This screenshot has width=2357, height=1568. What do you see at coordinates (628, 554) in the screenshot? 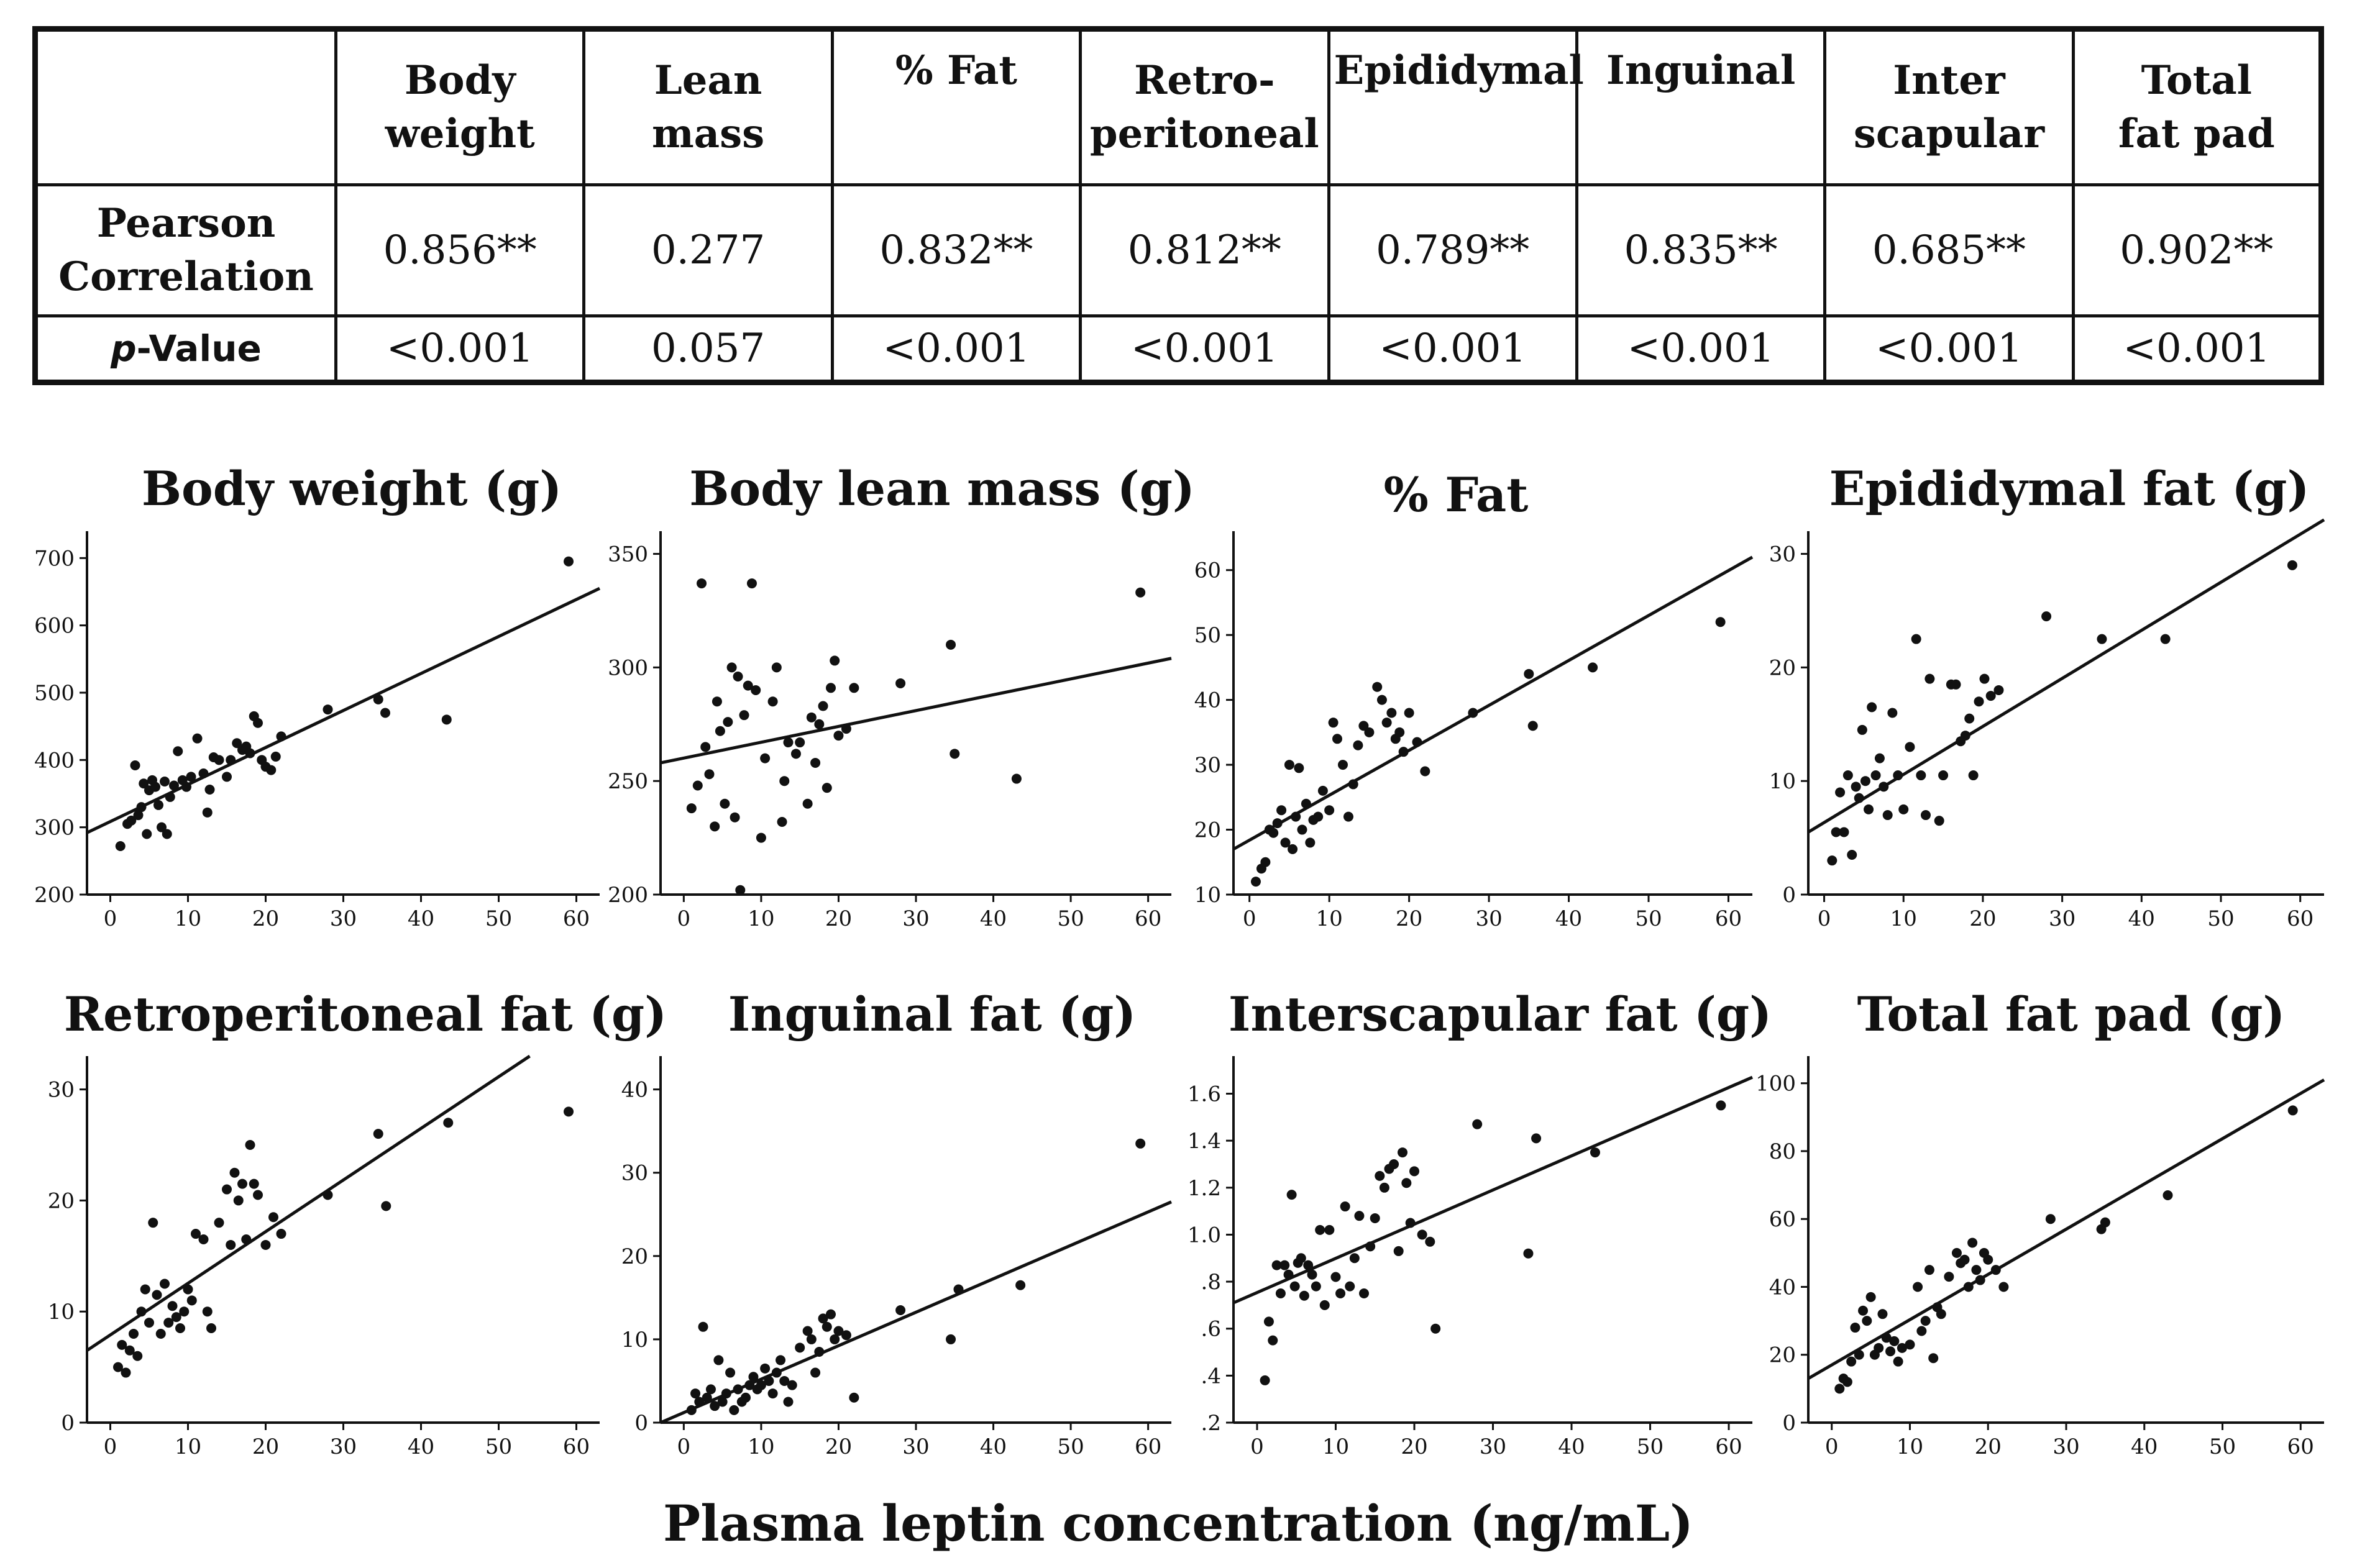
I see `y-tick-label: 350` at bounding box center [628, 554].